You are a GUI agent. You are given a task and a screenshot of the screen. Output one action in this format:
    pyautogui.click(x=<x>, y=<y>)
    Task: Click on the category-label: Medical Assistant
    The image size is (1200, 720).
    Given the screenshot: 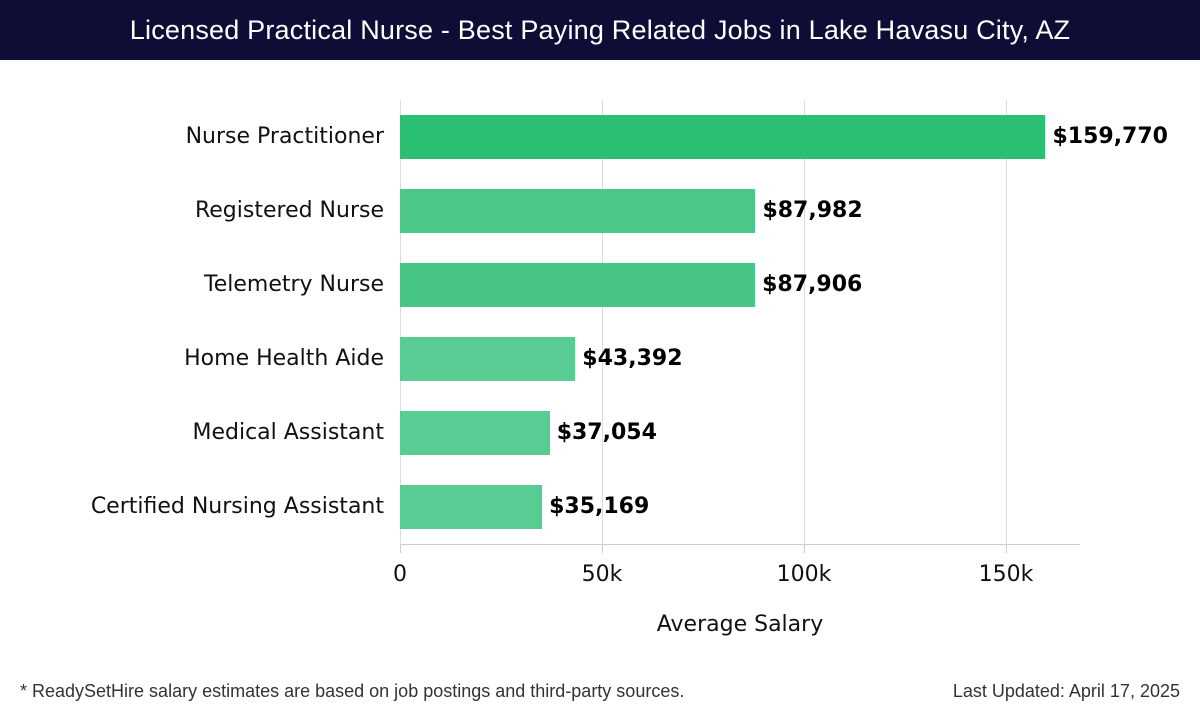 What is the action you would take?
    pyautogui.click(x=288, y=432)
    